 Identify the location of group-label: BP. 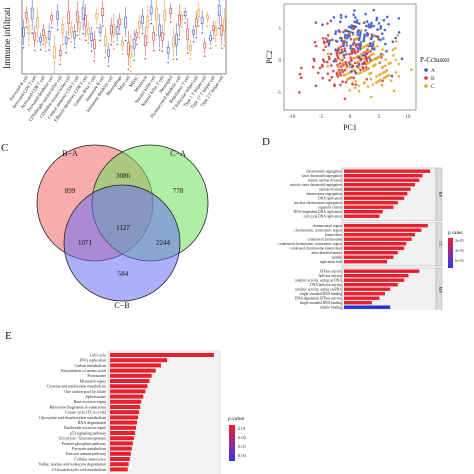
(440, 194).